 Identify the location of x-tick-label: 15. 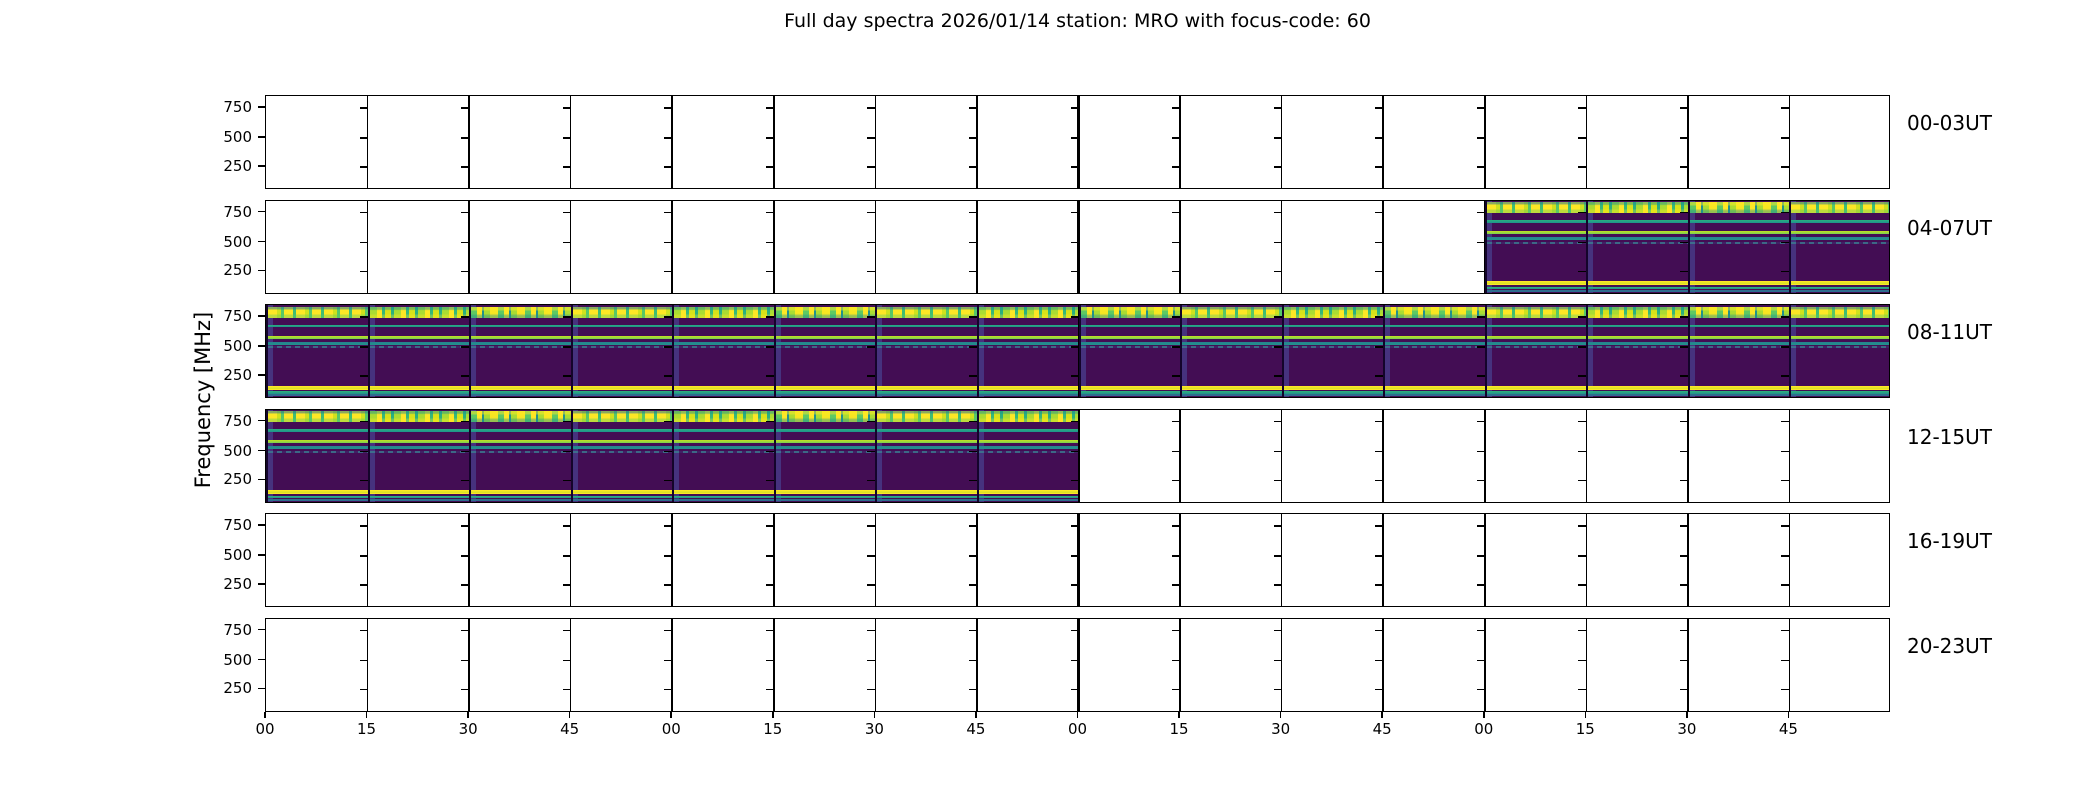
(773, 728).